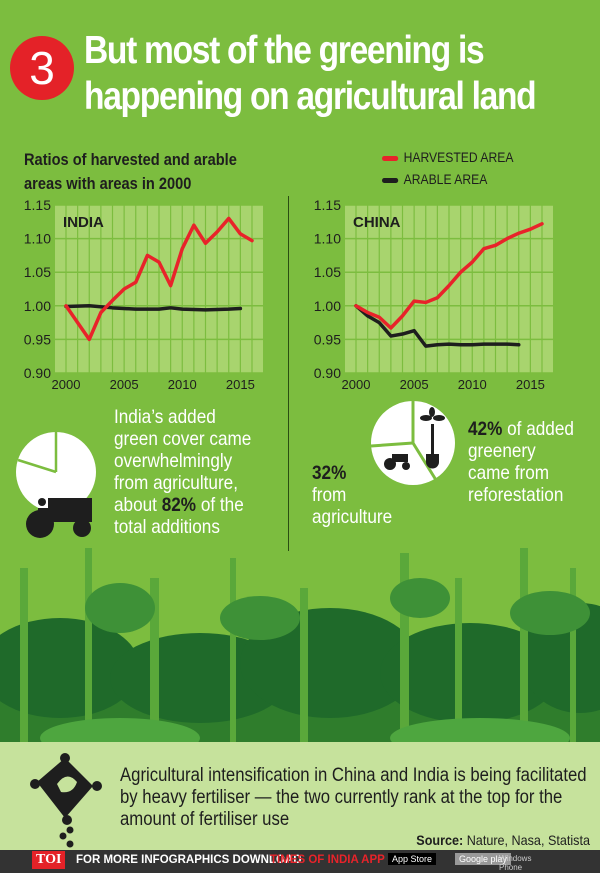  Describe the element at coordinates (483, 859) in the screenshot. I see `google-play-badge: Google play` at that location.